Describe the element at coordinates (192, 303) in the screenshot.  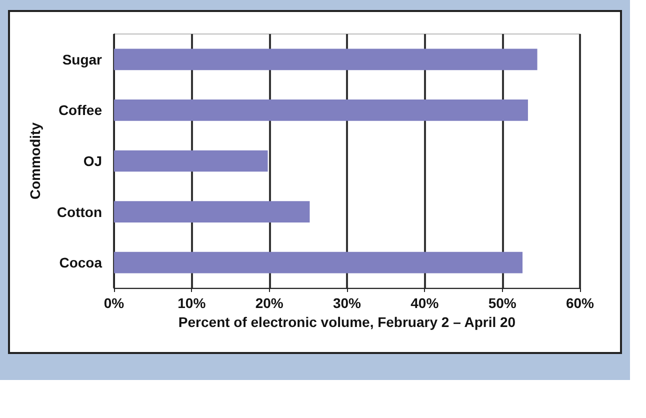
I see `x-tick-label: 10%` at that location.